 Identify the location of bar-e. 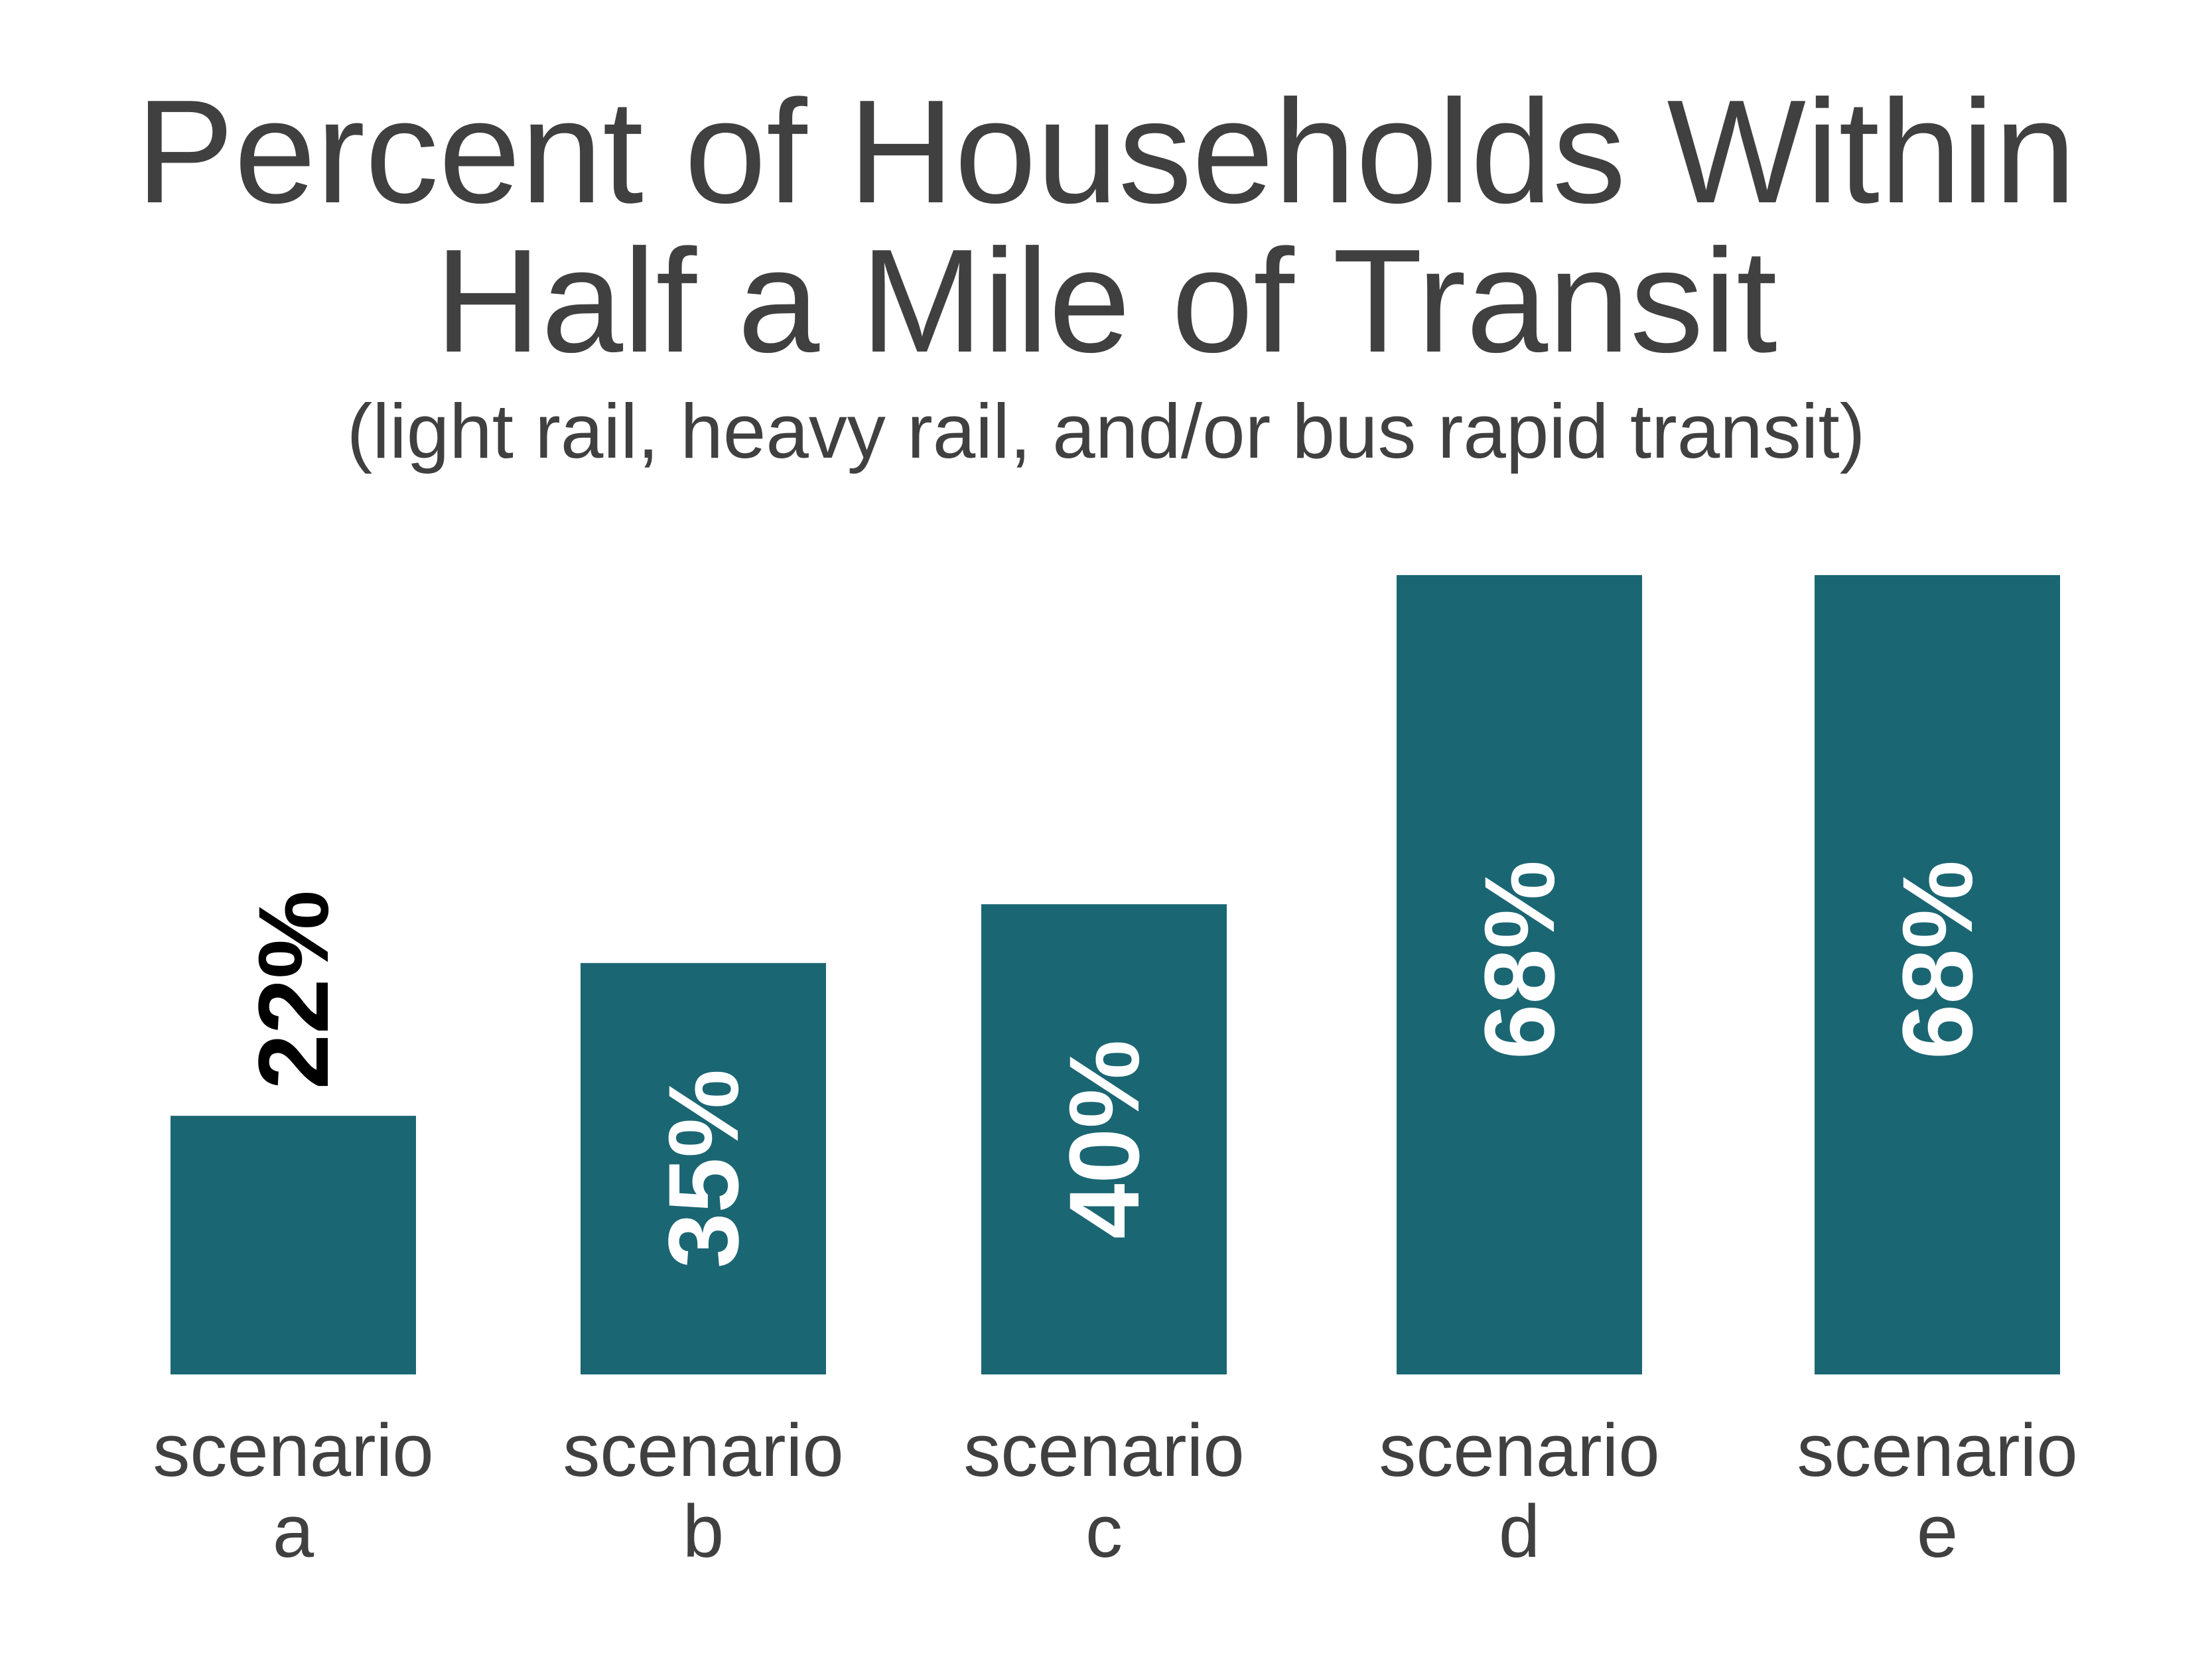
(1937, 974).